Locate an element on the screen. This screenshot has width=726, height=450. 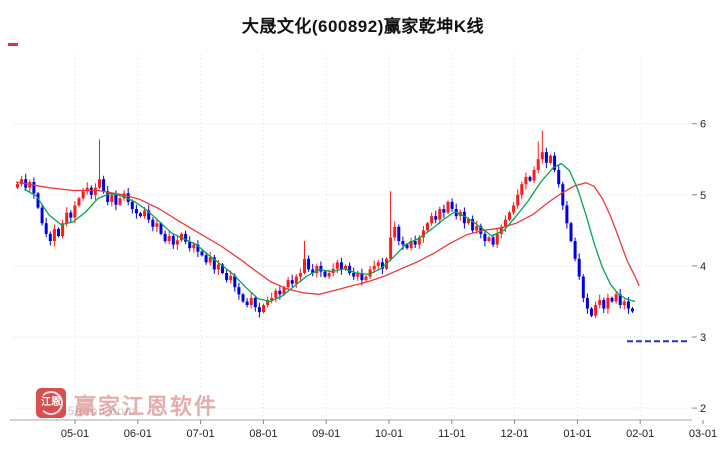
watermark: 55gann.com 江恩 赢家江恩软件 is located at coordinates (156, 404).